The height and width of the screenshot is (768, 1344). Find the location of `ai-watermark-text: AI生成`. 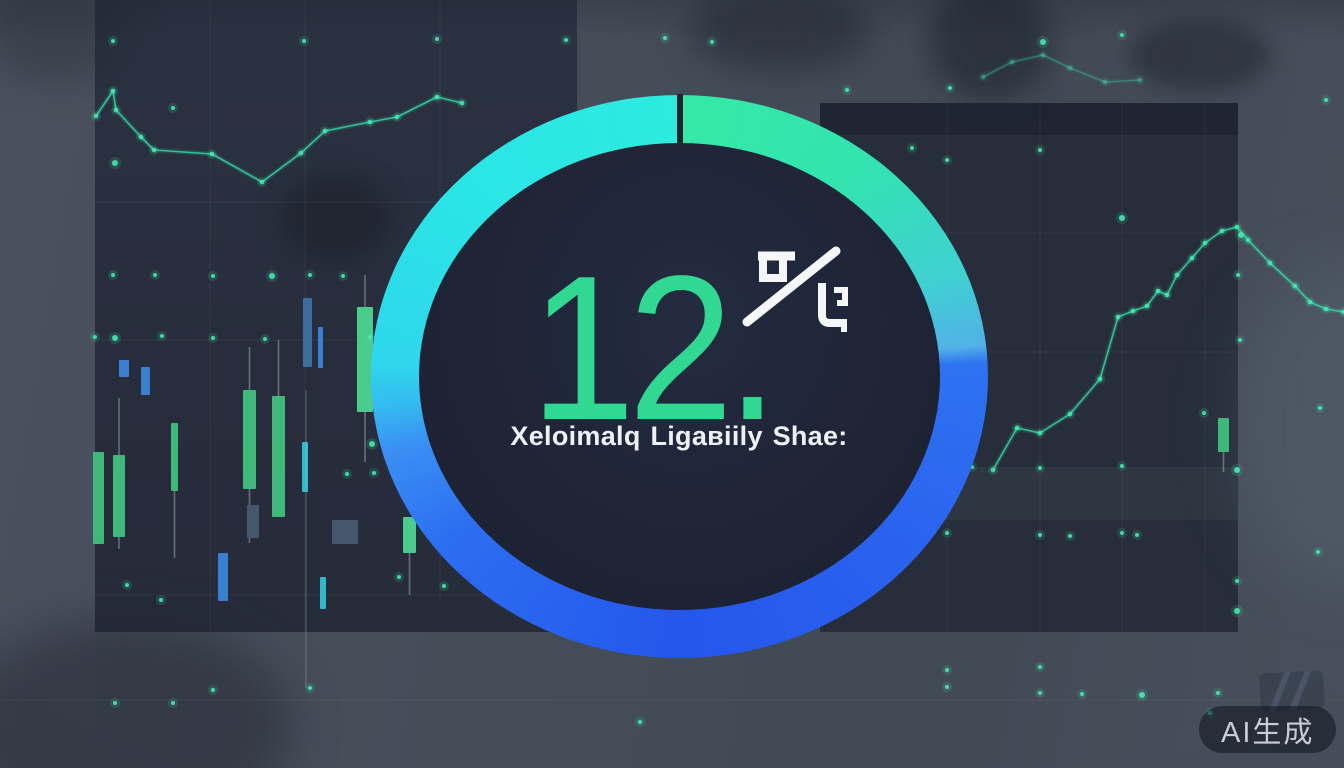

ai-watermark-text: AI生成 is located at coordinates (1268, 732).